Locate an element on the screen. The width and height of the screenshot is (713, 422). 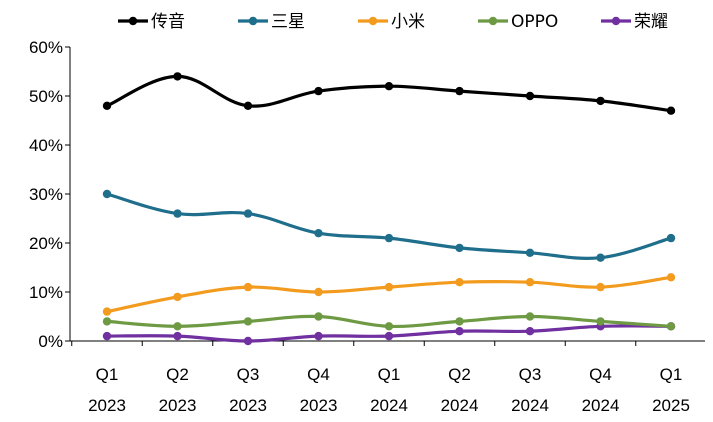
y-tick-label: 50% is located at coordinates (46, 96).